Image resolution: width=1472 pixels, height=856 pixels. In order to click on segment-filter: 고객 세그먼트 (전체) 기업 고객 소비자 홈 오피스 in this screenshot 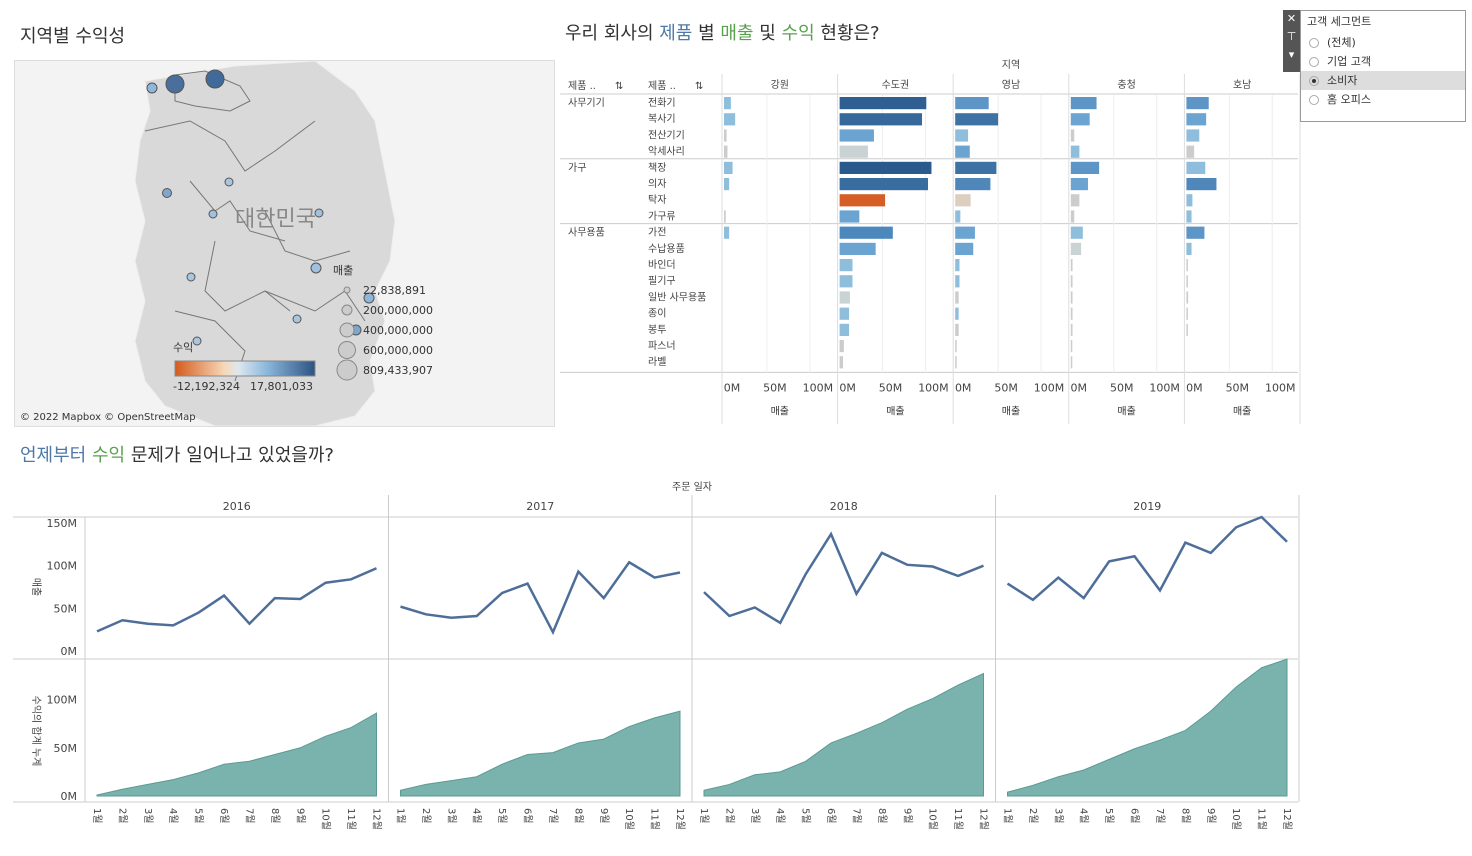, I will do `click(1383, 66)`.